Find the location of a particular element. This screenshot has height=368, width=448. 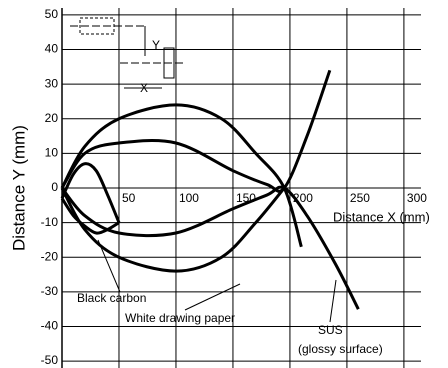

annotation: Black carbon is located at coordinates (111, 298).